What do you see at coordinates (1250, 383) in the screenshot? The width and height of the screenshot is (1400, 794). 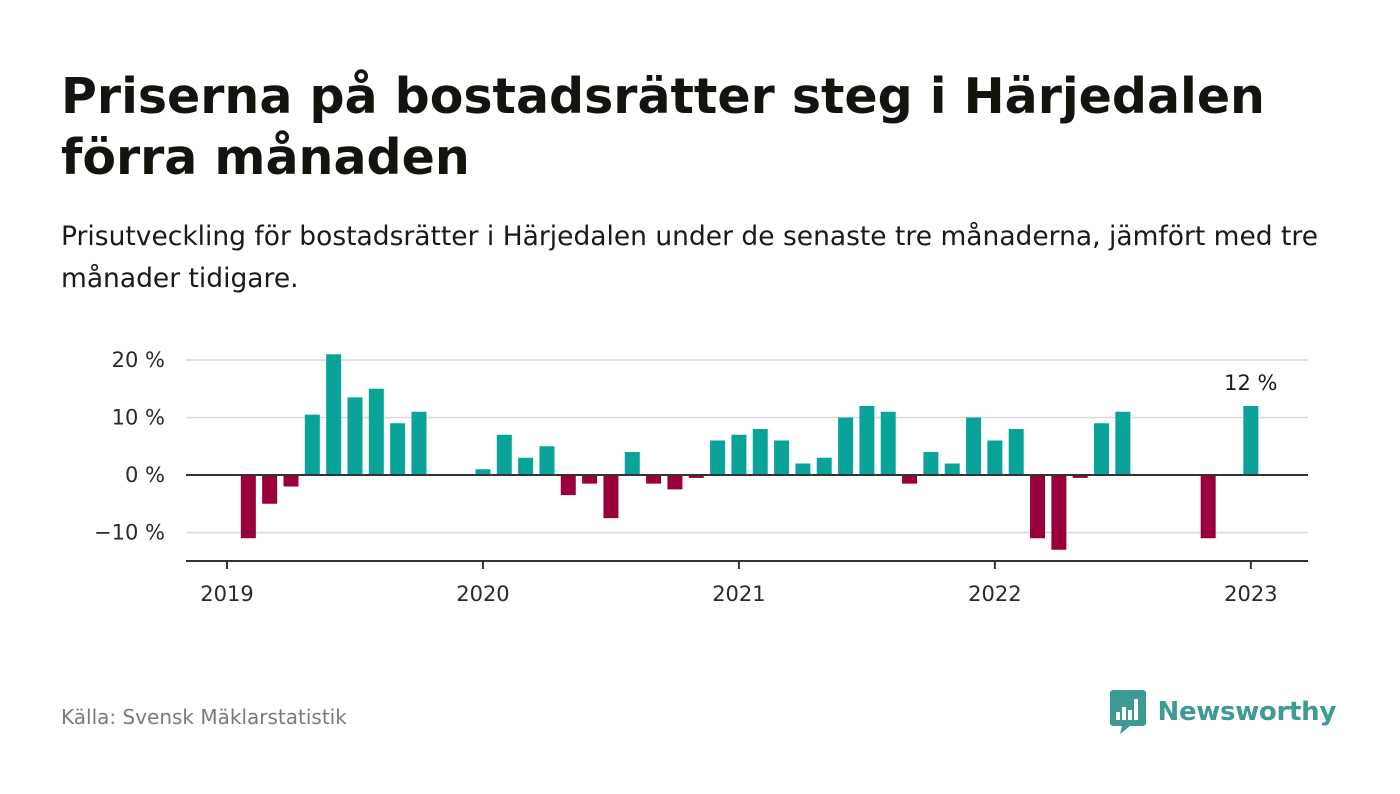 I see `last-value-label: 12 %` at bounding box center [1250, 383].